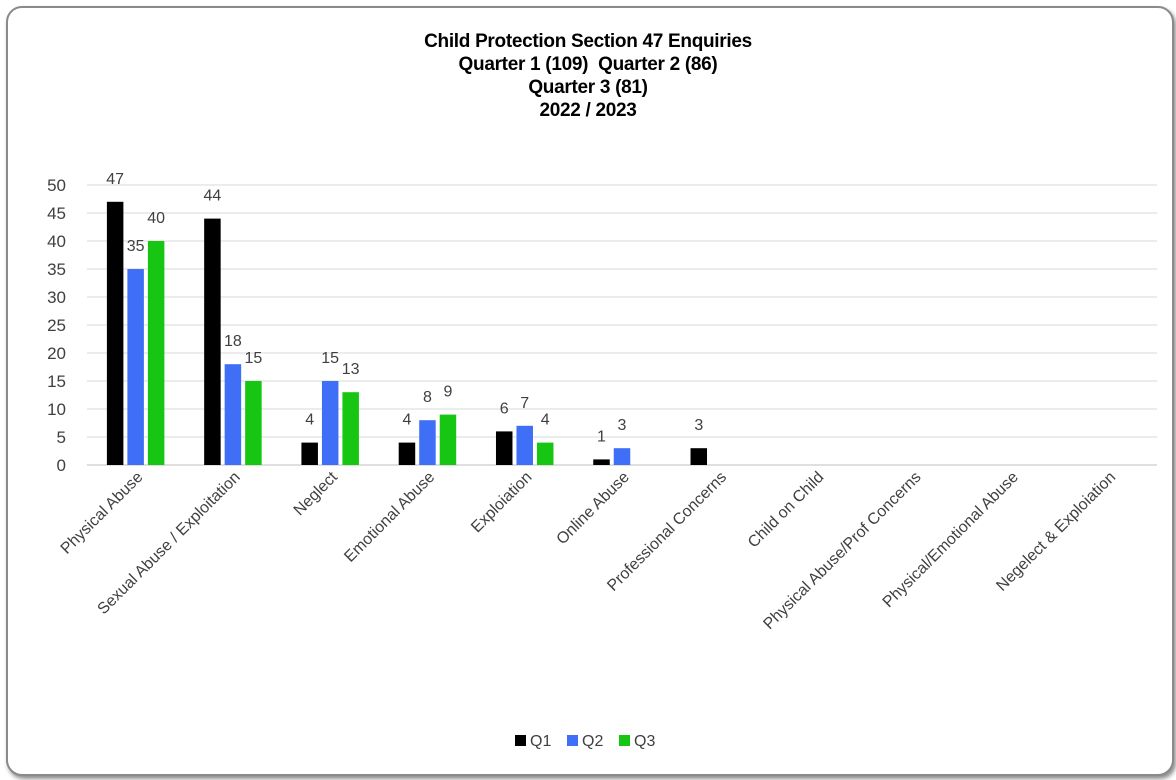 The width and height of the screenshot is (1176, 780). I want to click on legend-label-q2: Q2, so click(592, 741).